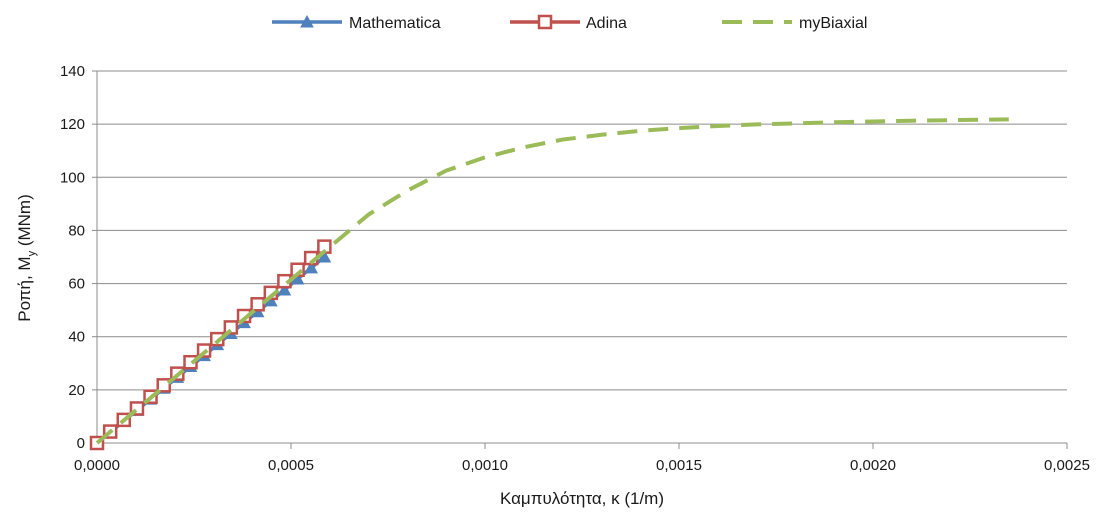 The image size is (1102, 518). Describe the element at coordinates (76, 284) in the screenshot. I see `y-tick-label-60: 60` at that location.